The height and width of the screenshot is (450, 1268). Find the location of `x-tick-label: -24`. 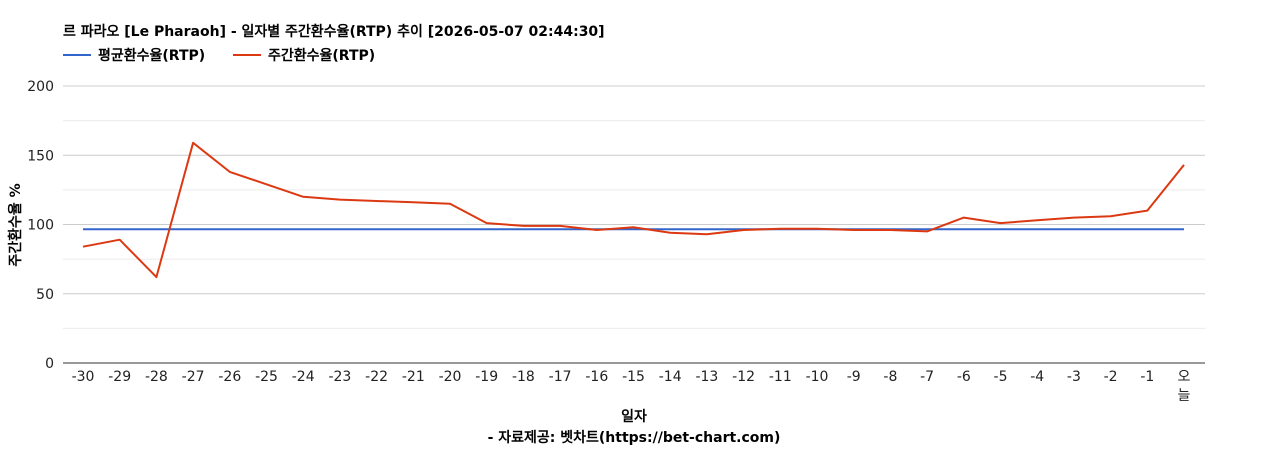

x-tick-label: -24 is located at coordinates (303, 377).